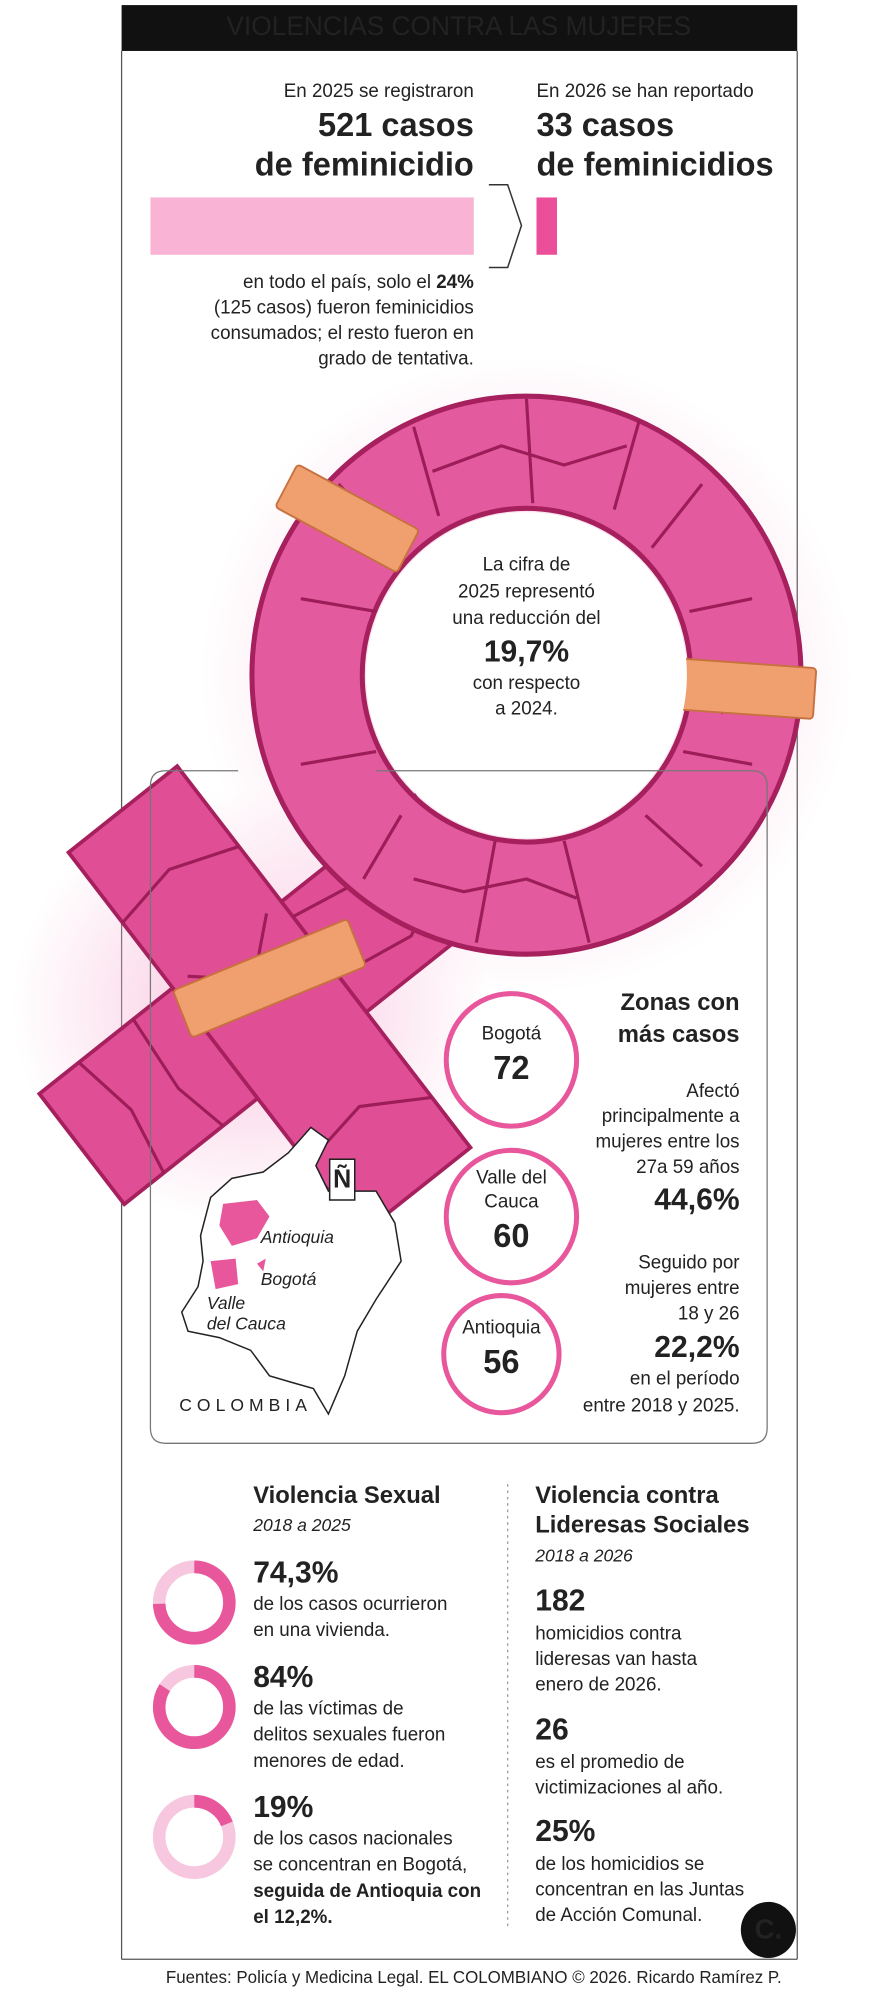  Describe the element at coordinates (627, 1495) in the screenshot. I see `section-title: Violencia contra` at that location.